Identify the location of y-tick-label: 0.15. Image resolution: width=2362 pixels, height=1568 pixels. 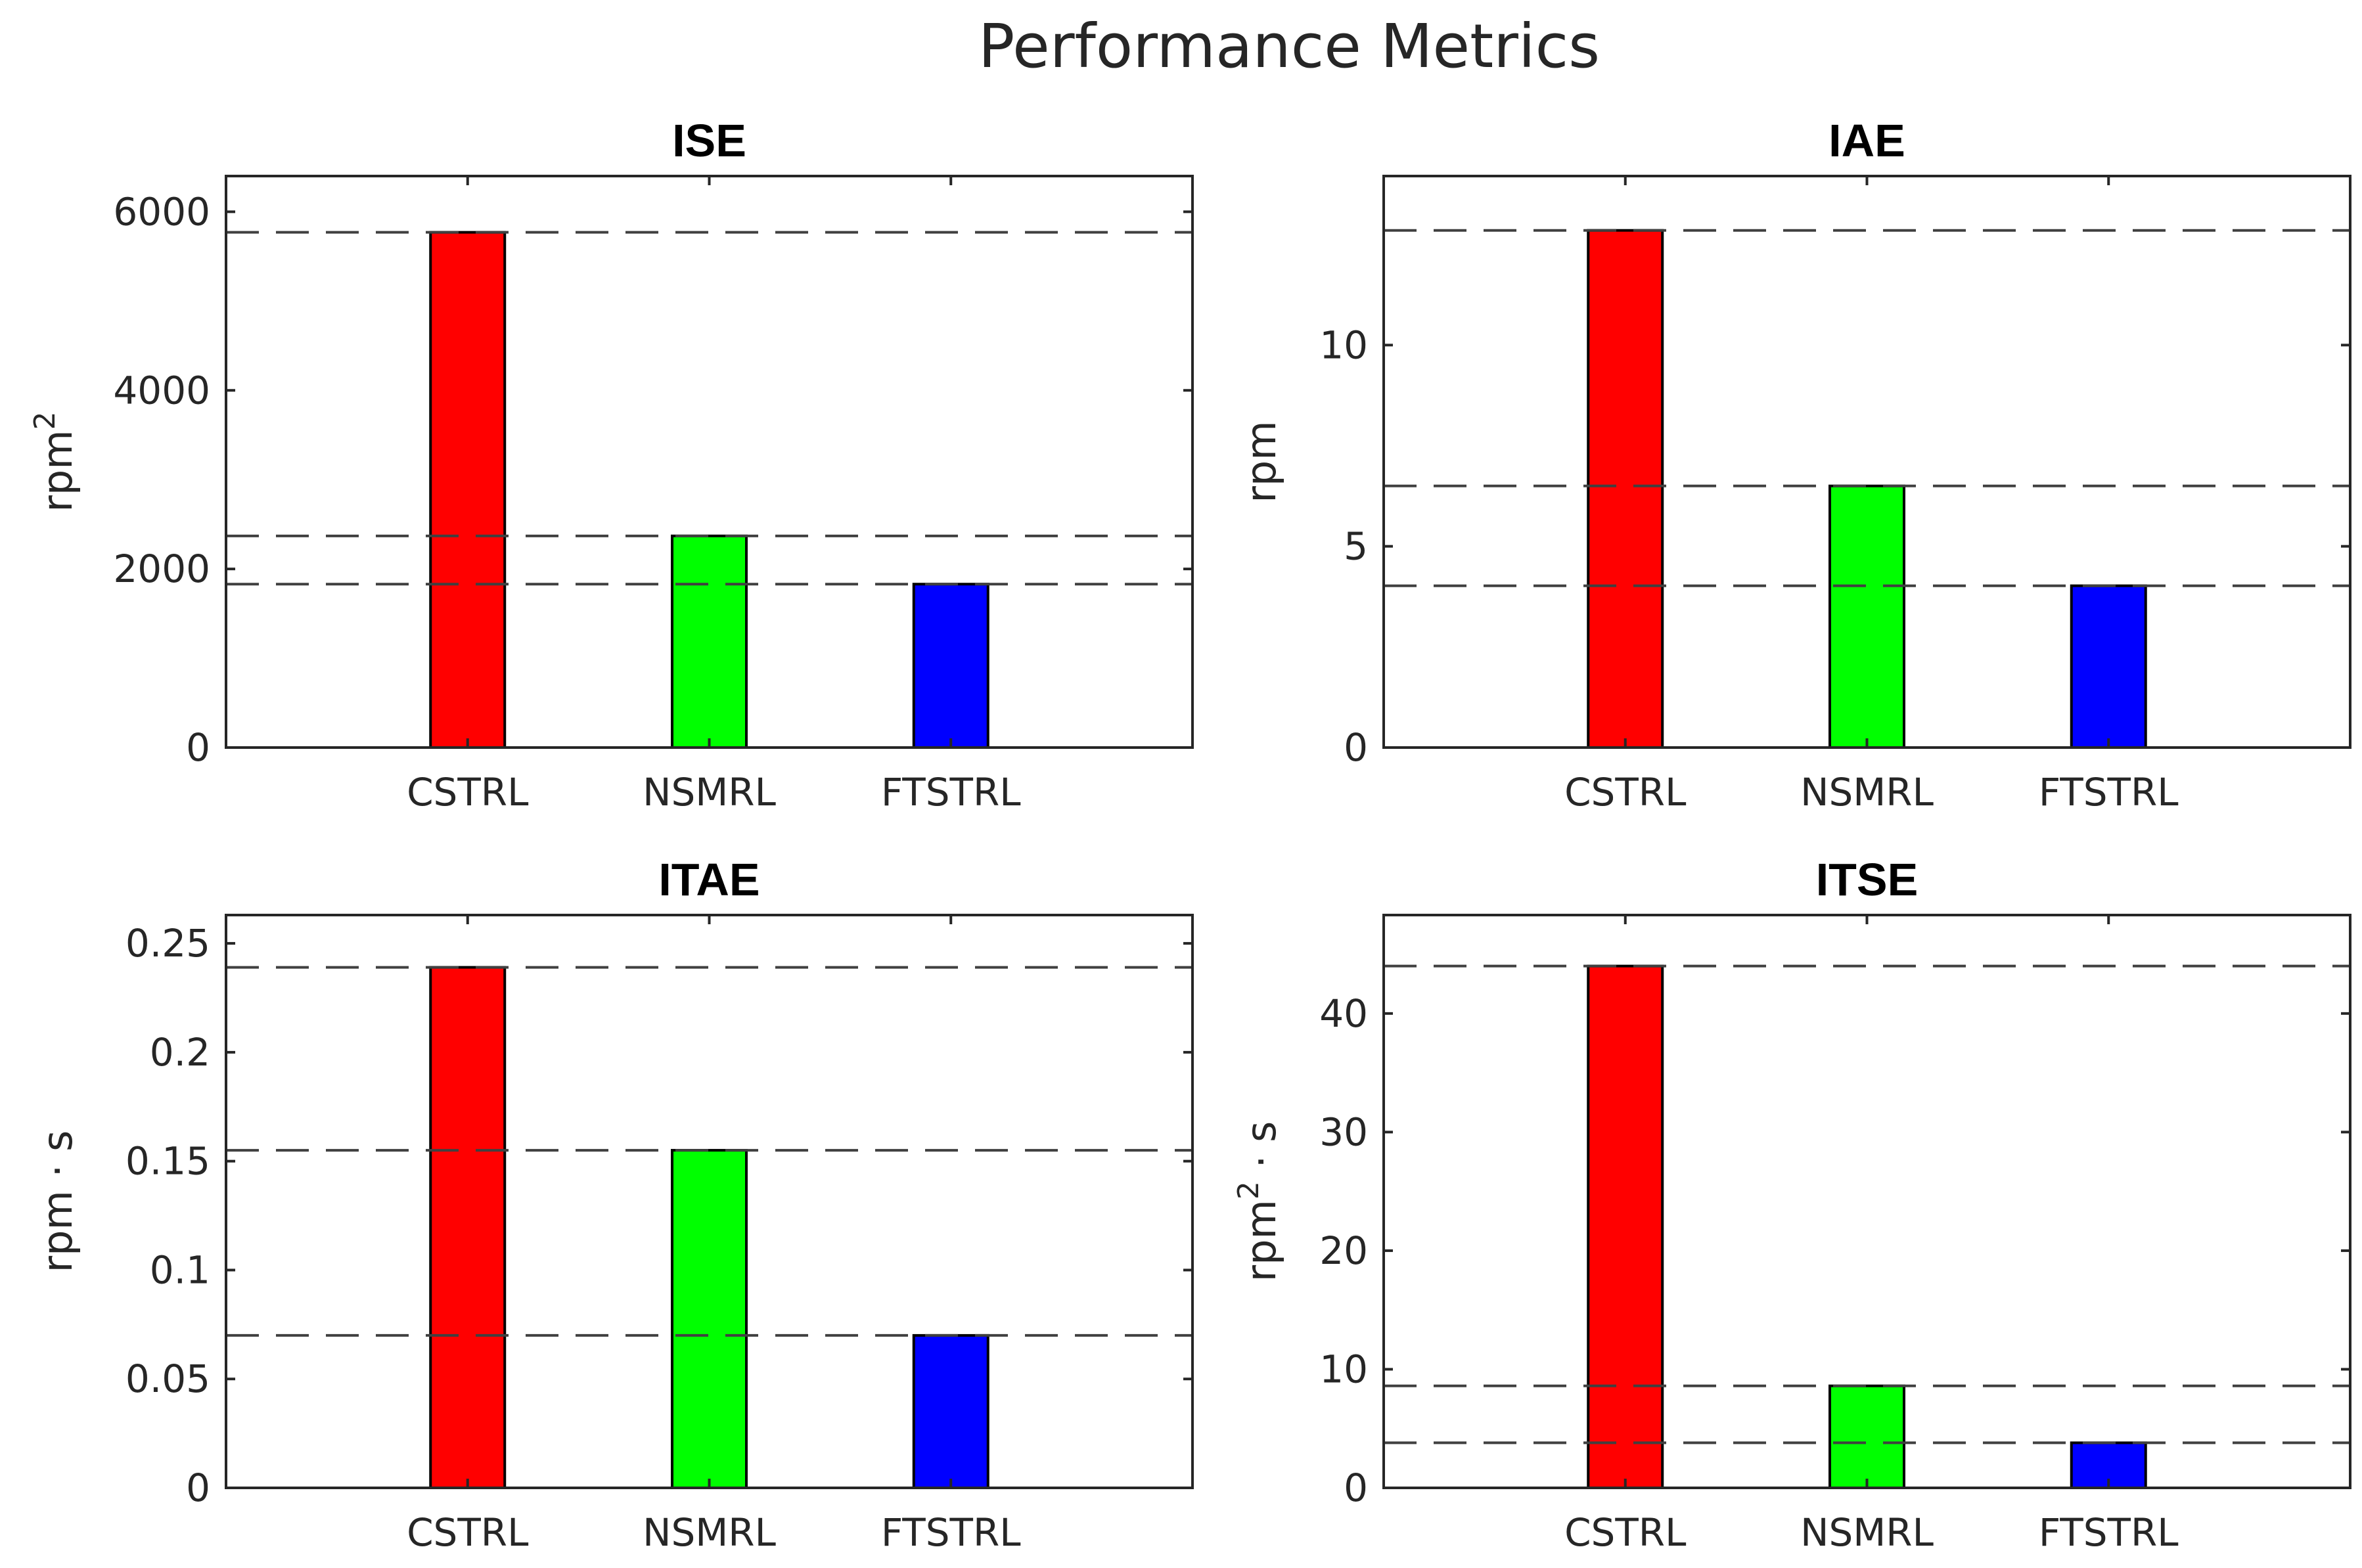
(167, 1161).